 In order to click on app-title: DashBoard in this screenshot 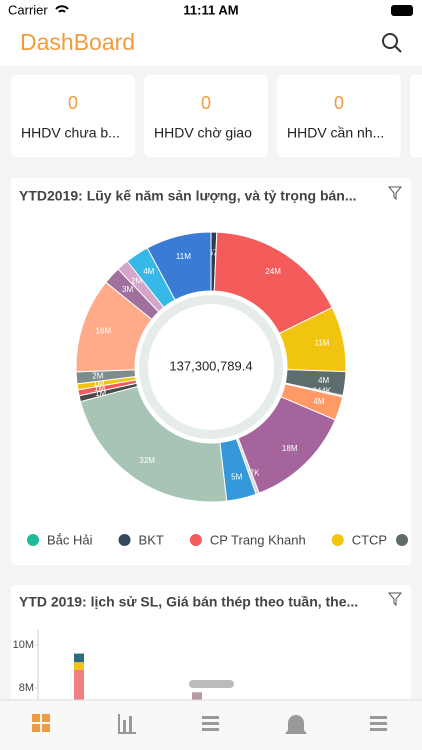, I will do `click(77, 42)`.